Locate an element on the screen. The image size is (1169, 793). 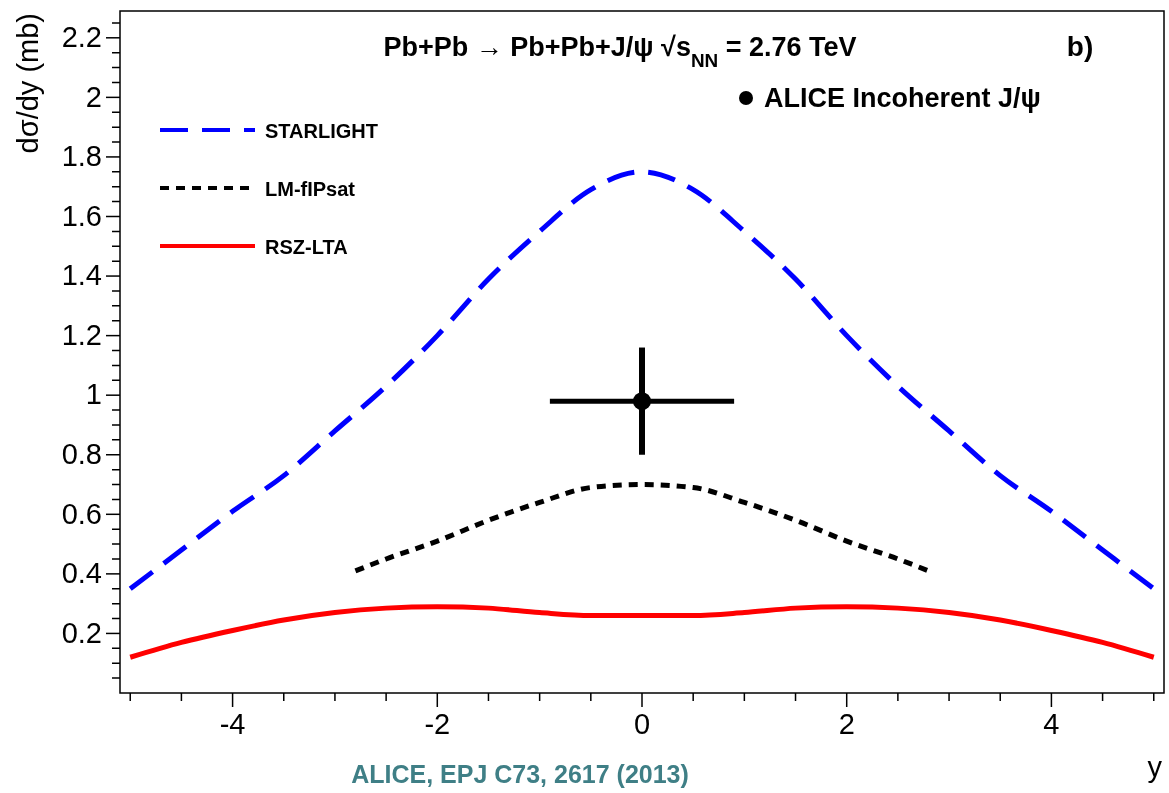
y-tick-label: 1.6 is located at coordinates (81, 215).